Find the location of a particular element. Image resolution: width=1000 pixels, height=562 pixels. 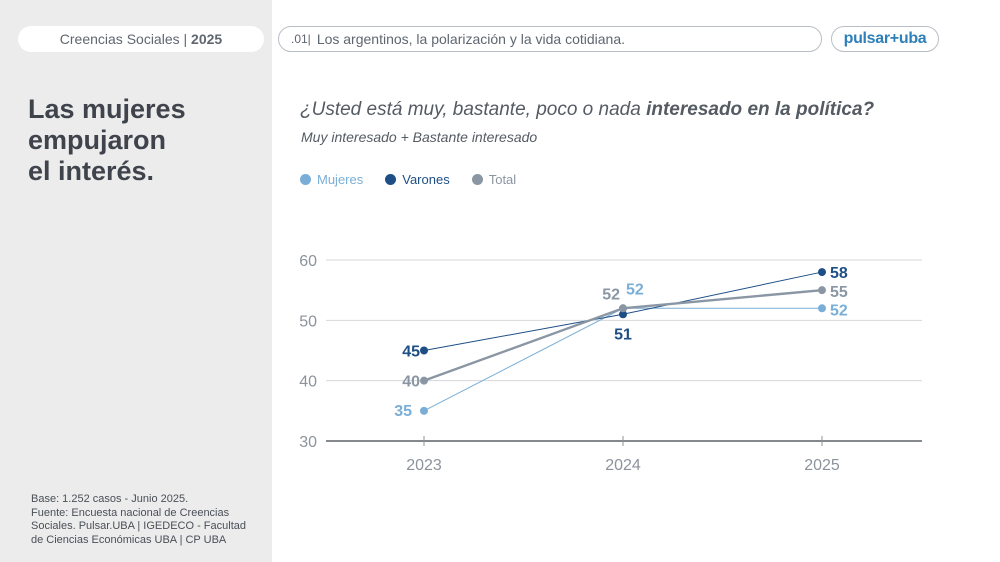

headline-line: el interés. is located at coordinates (91, 171).